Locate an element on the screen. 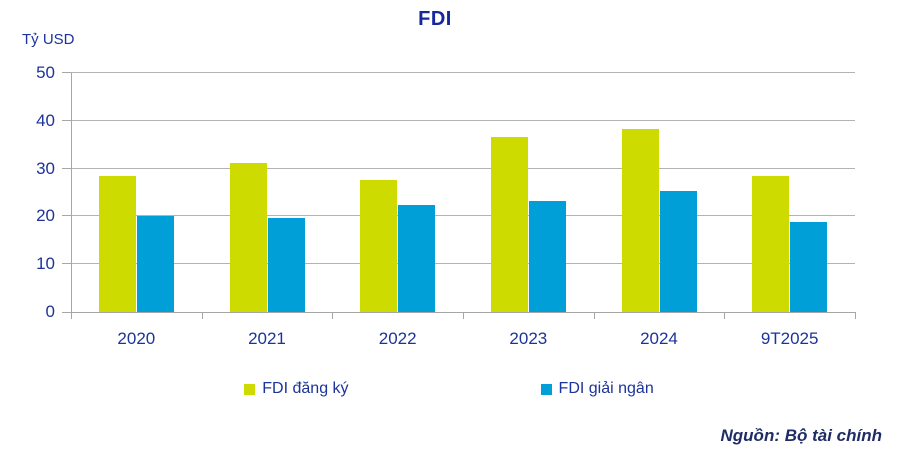 This screenshot has height=457, width=898. y-axis-label-50: 50 is located at coordinates (45, 72).